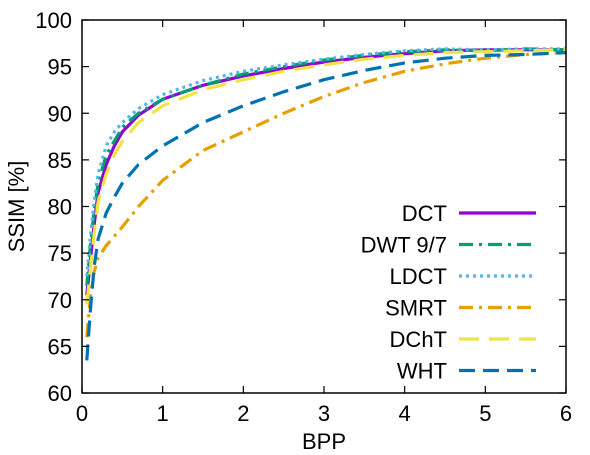 The image size is (590, 455). Describe the element at coordinates (60, 113) in the screenshot. I see `y-tick-label: 90` at that location.